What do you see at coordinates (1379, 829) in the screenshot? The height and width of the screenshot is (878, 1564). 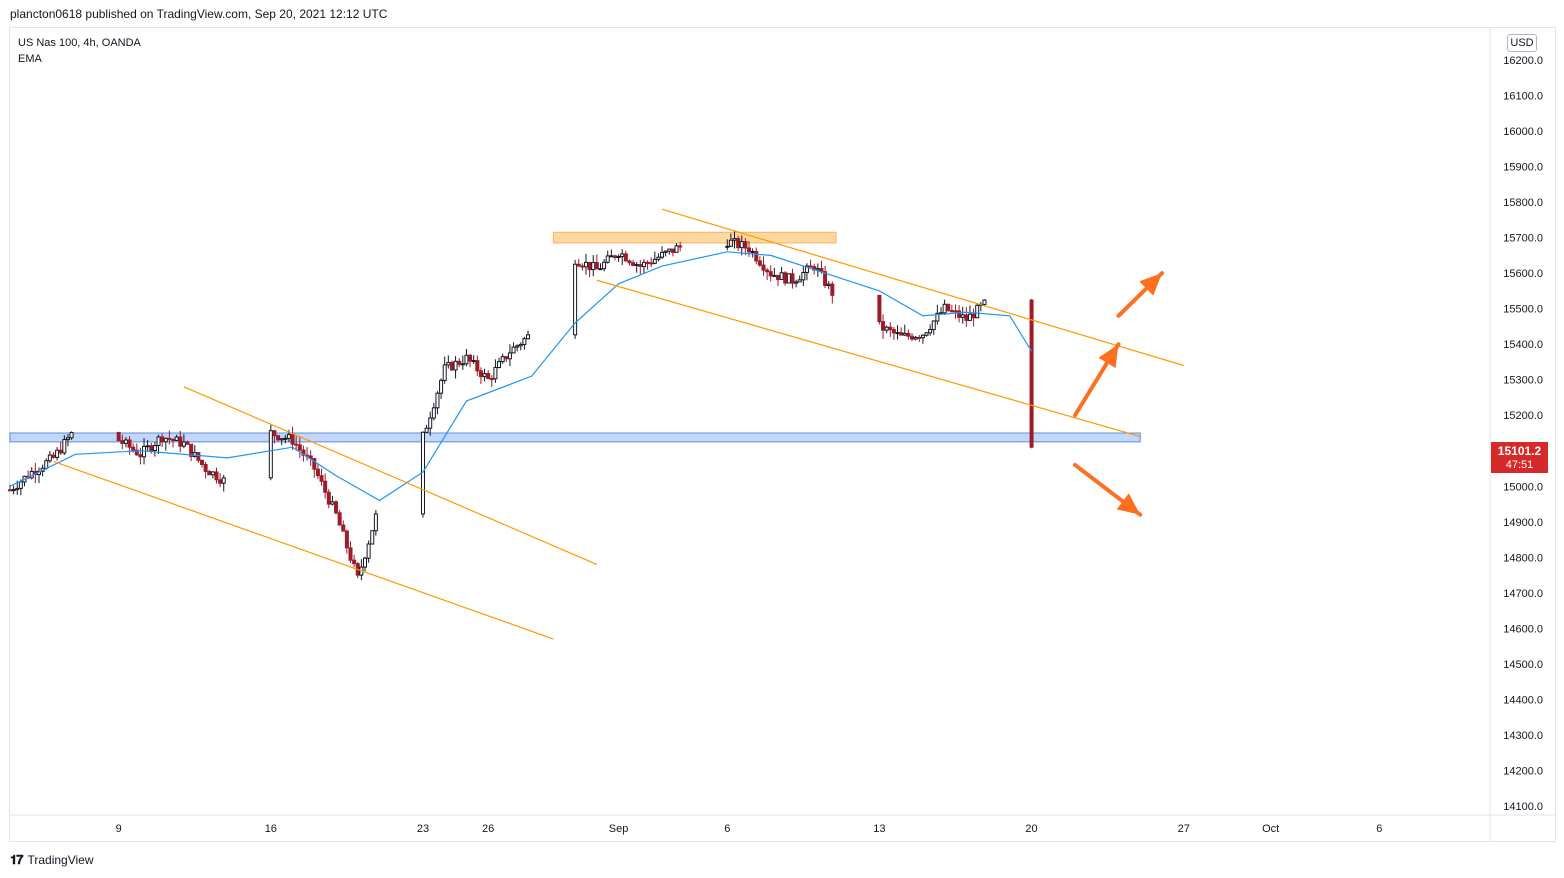 I see `time-tick-label: 6` at bounding box center [1379, 829].